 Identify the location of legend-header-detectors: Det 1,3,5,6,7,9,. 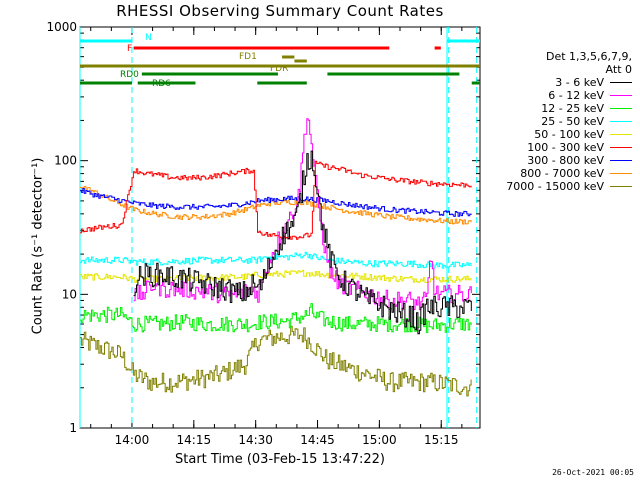
(588, 56).